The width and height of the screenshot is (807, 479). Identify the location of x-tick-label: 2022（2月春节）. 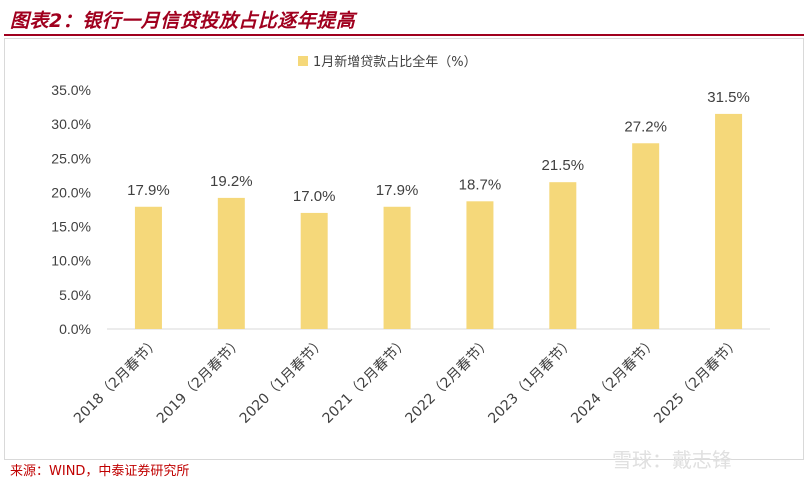
(448, 381).